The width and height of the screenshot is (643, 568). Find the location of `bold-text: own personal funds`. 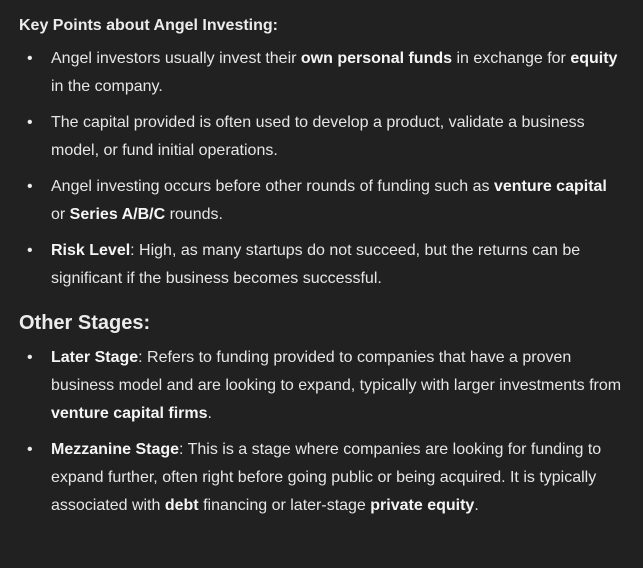

bold-text: own personal funds is located at coordinates (376, 58).